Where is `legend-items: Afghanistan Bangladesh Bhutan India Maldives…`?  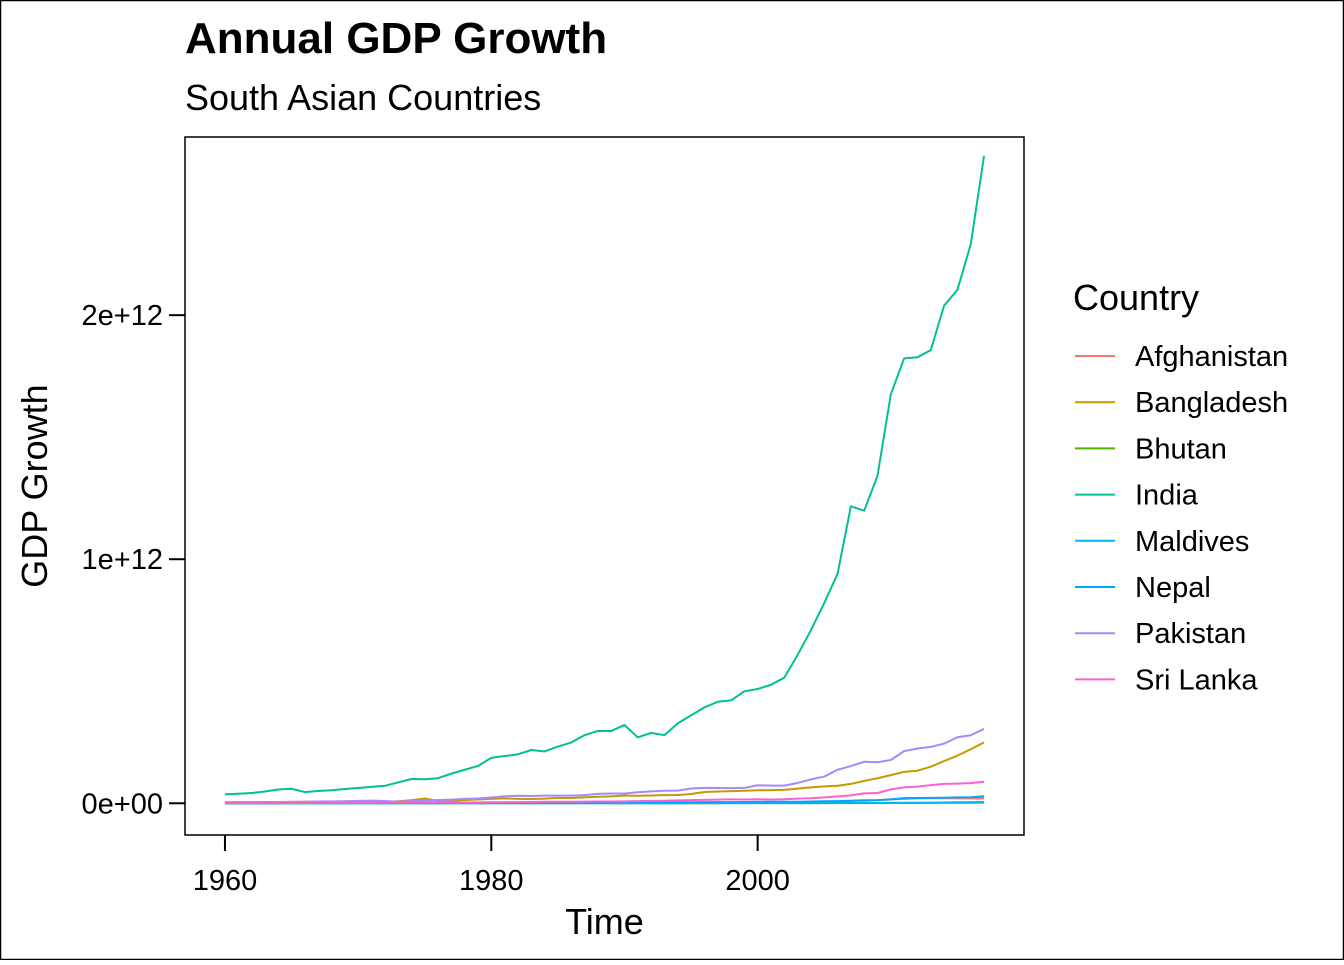 legend-items: Afghanistan Bangladesh Bhutan India Maldives… is located at coordinates (1181, 518).